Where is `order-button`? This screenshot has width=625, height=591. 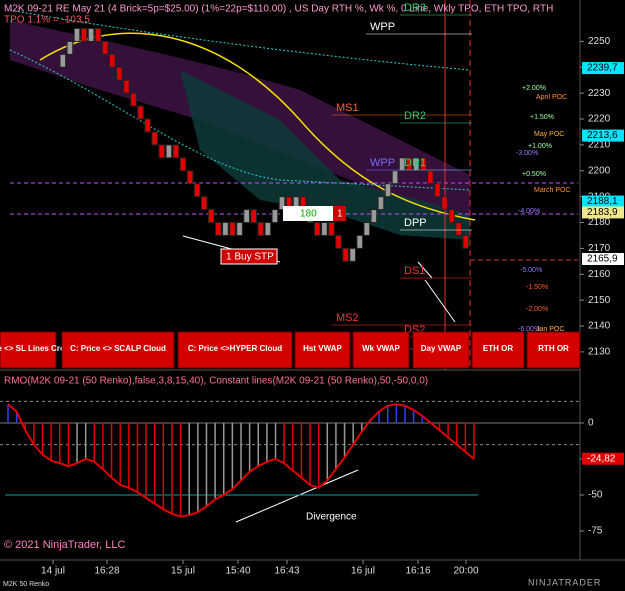
order-button is located at coordinates (249, 256).